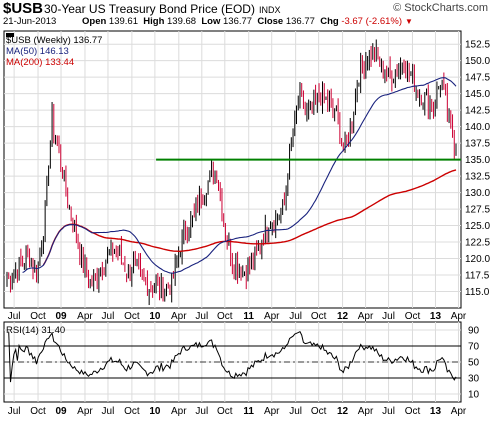 The width and height of the screenshot is (494, 426). I want to click on price-x-tick-label: 13, so click(436, 316).